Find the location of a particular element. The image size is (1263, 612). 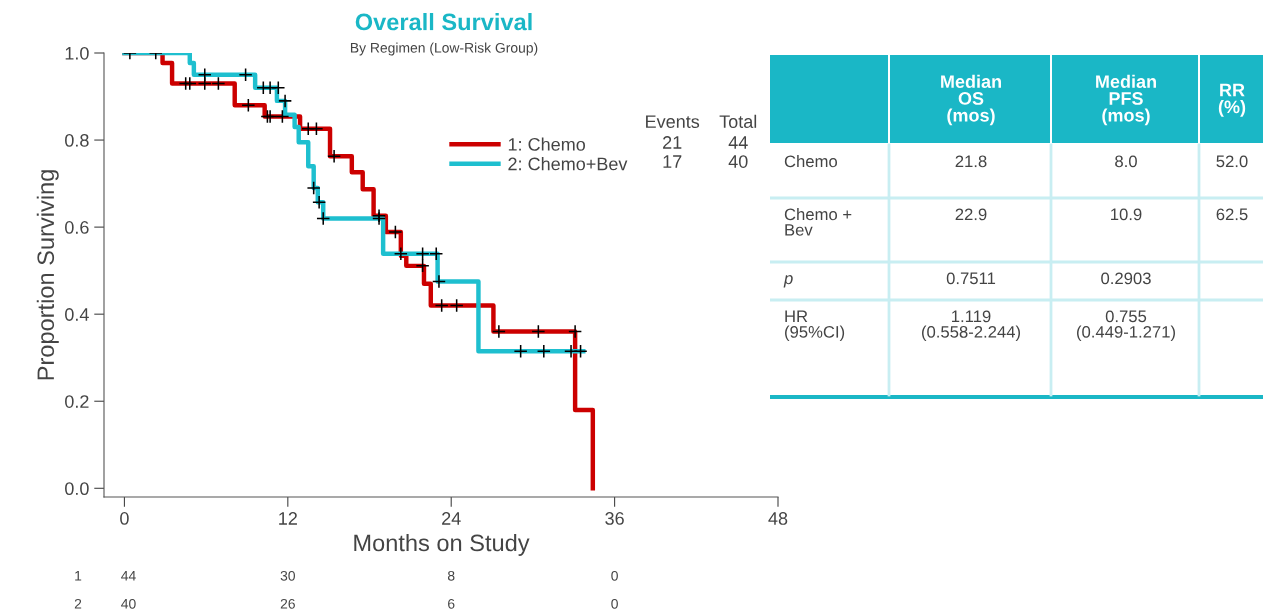

x-tick-label: 48 is located at coordinates (778, 518).